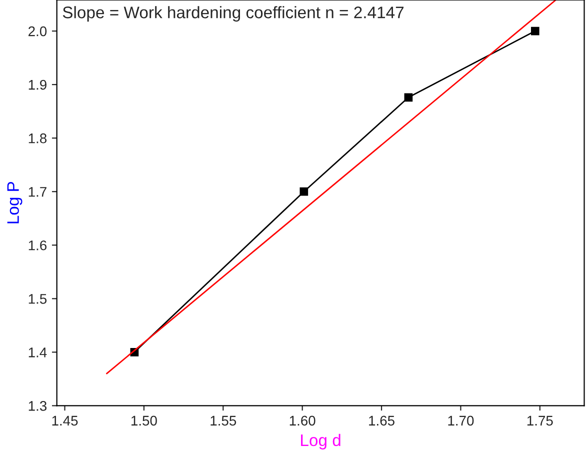 The height and width of the screenshot is (469, 586). What do you see at coordinates (381, 421) in the screenshot?
I see `x-tick-label: 1.65` at bounding box center [381, 421].